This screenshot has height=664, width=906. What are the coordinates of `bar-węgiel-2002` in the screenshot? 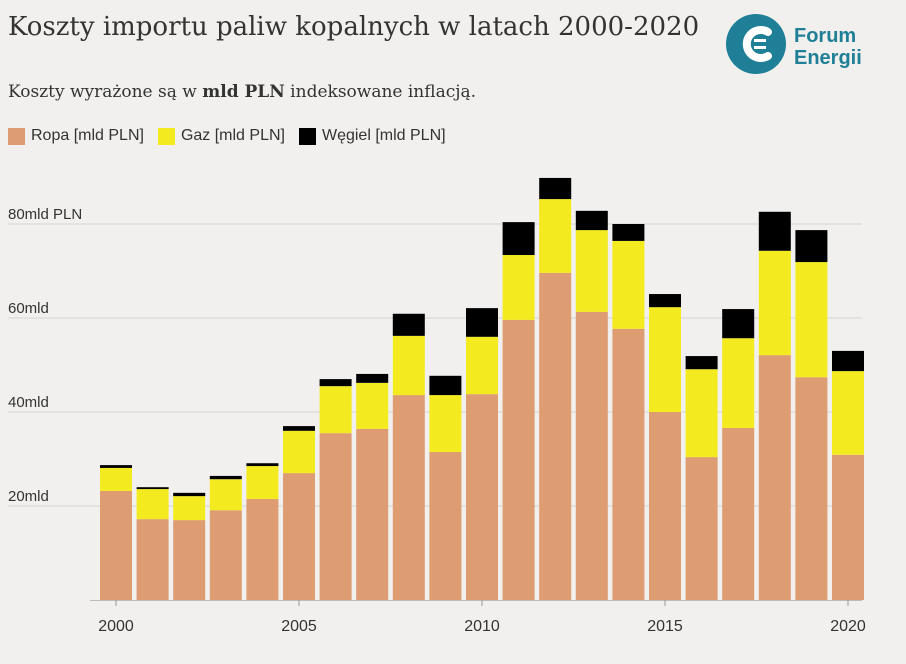 It's located at (189, 494).